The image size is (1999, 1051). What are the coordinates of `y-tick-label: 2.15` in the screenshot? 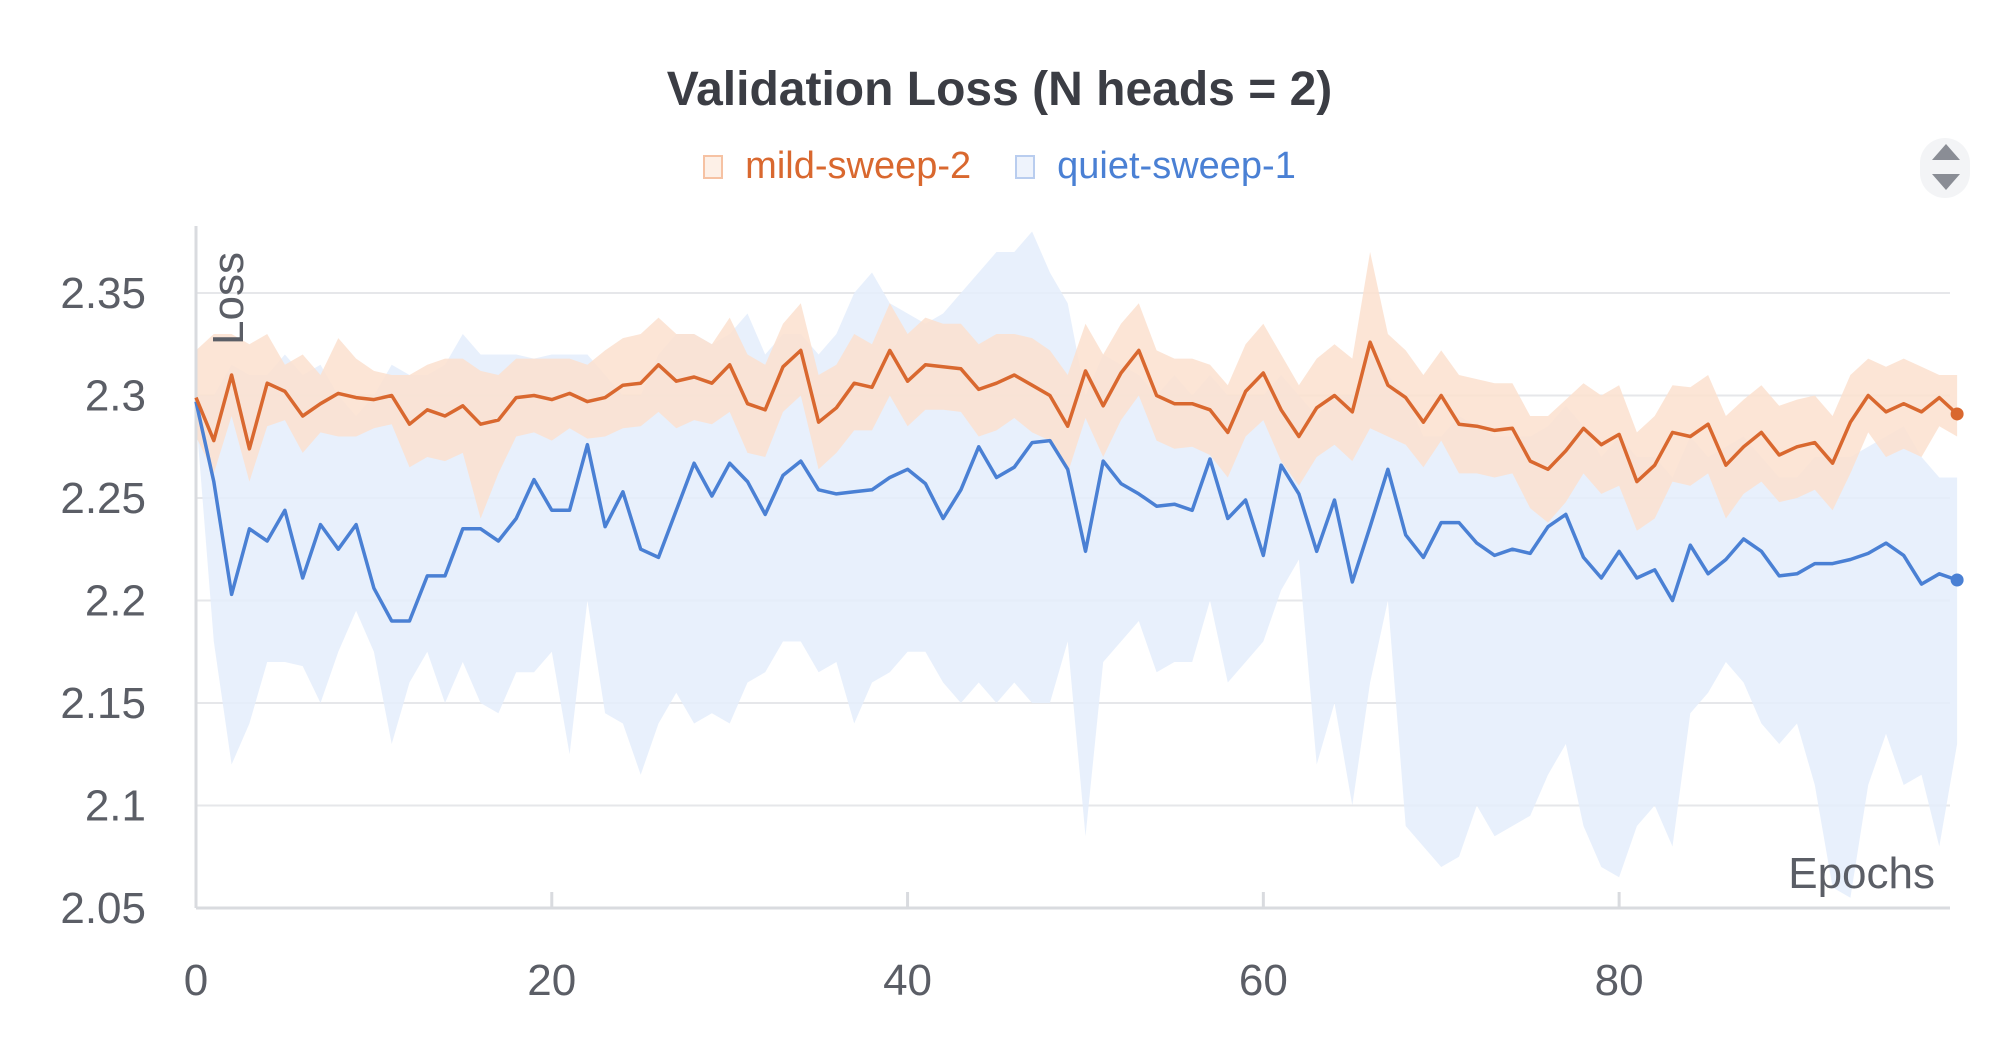 It's located at (103, 703).